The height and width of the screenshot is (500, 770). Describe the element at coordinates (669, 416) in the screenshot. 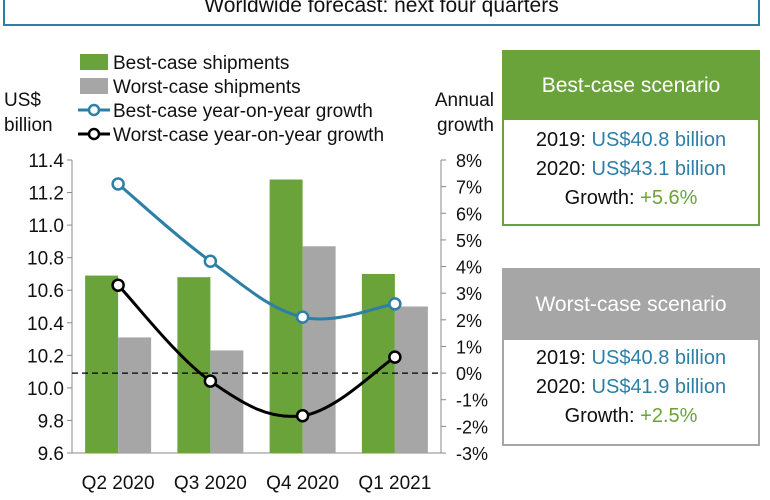

I see `worst-growth-value: +2.5%` at that location.